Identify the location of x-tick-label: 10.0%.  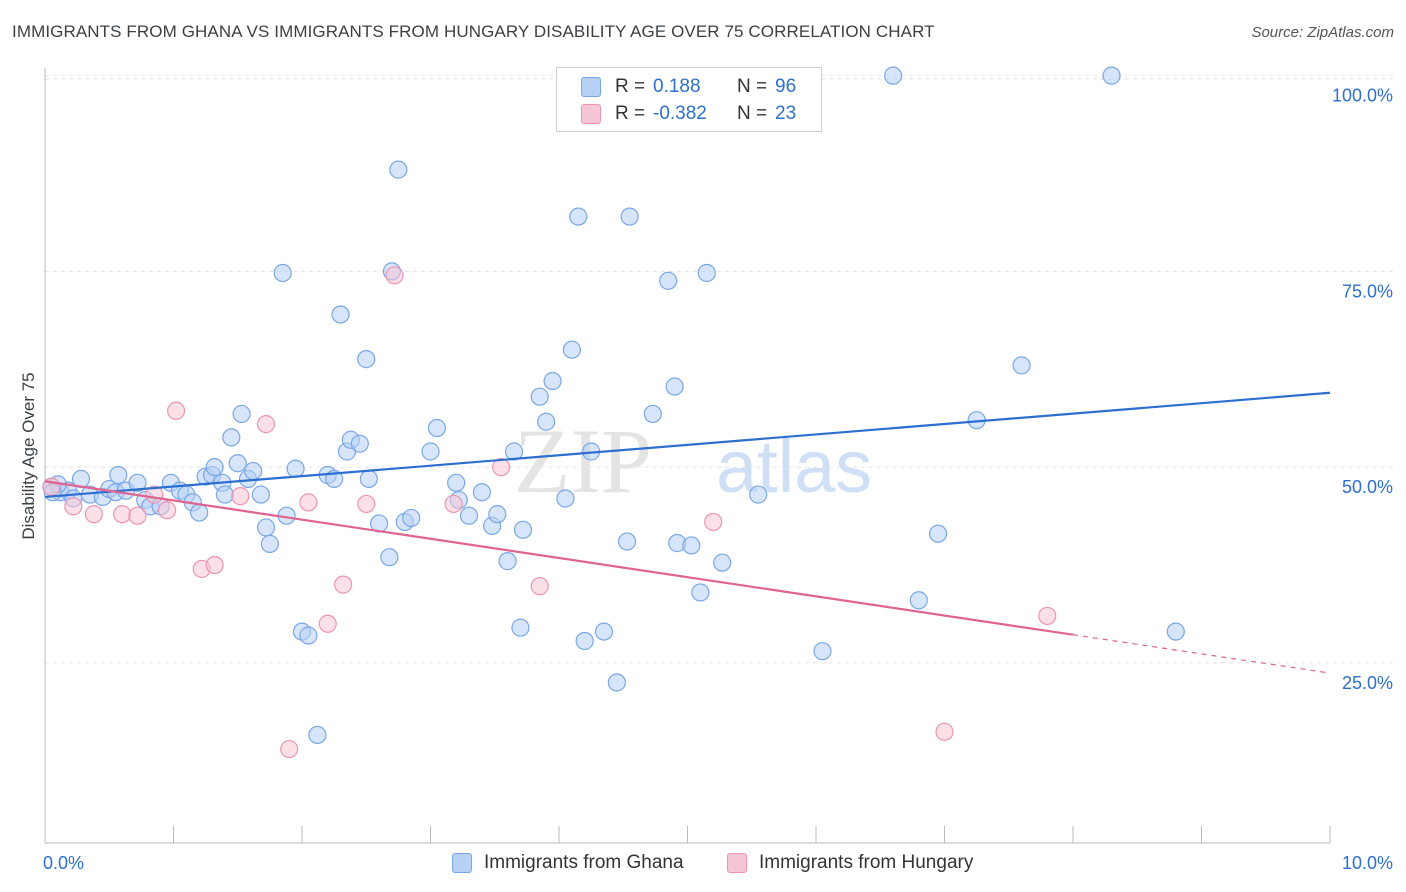
(1367, 863).